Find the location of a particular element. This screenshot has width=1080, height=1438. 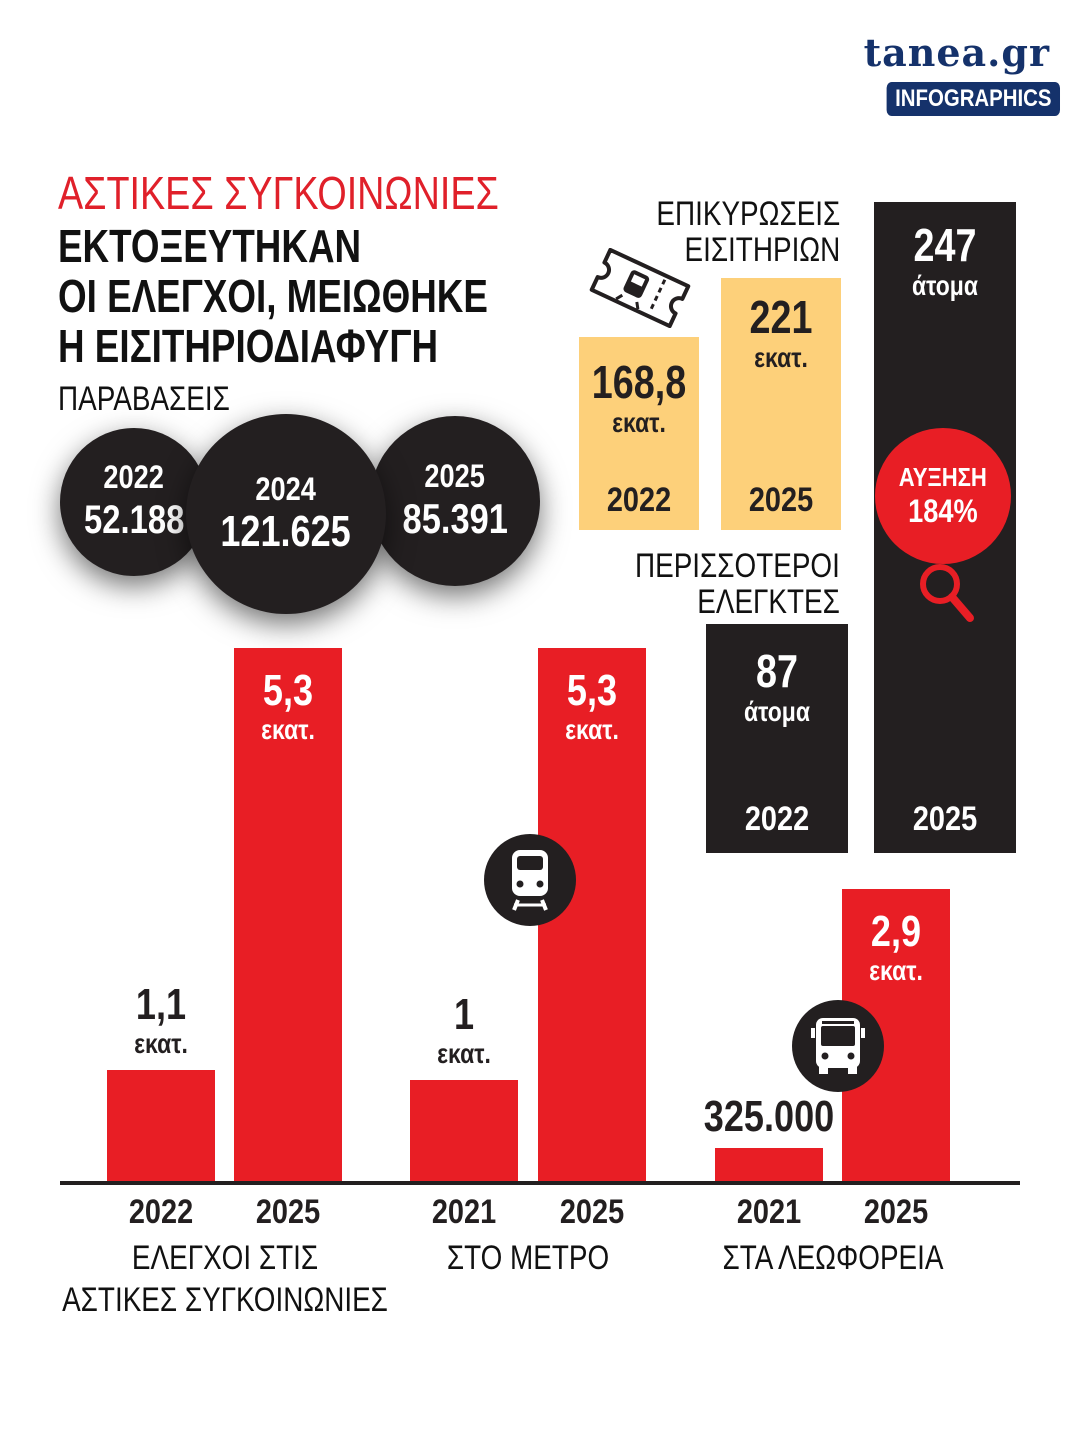

bar-value: 1,1 is located at coordinates (161, 1005).